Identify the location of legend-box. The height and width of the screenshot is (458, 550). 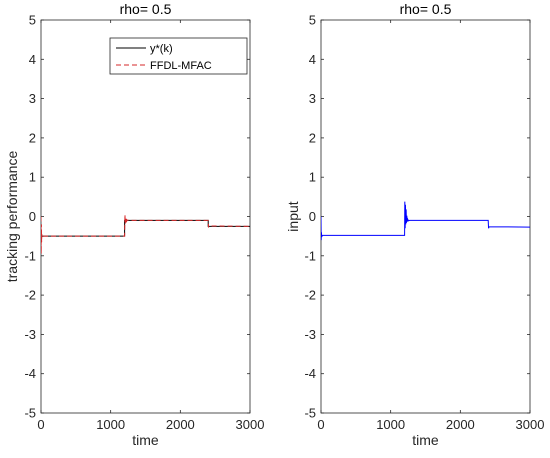
(178, 56).